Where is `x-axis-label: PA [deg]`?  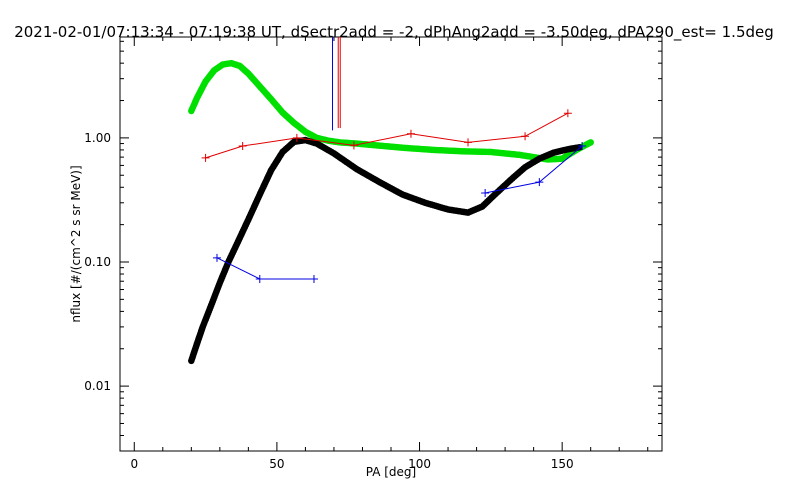 x-axis-label: PA [deg] is located at coordinates (391, 472).